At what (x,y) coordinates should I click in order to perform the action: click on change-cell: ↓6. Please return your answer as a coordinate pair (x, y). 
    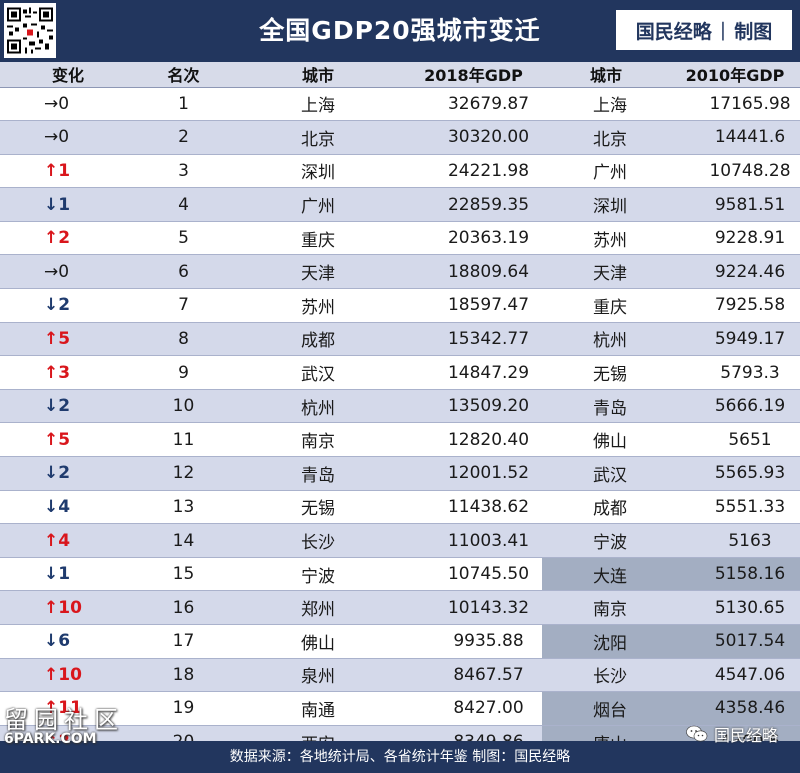
    Looking at the image, I should click on (68, 641).